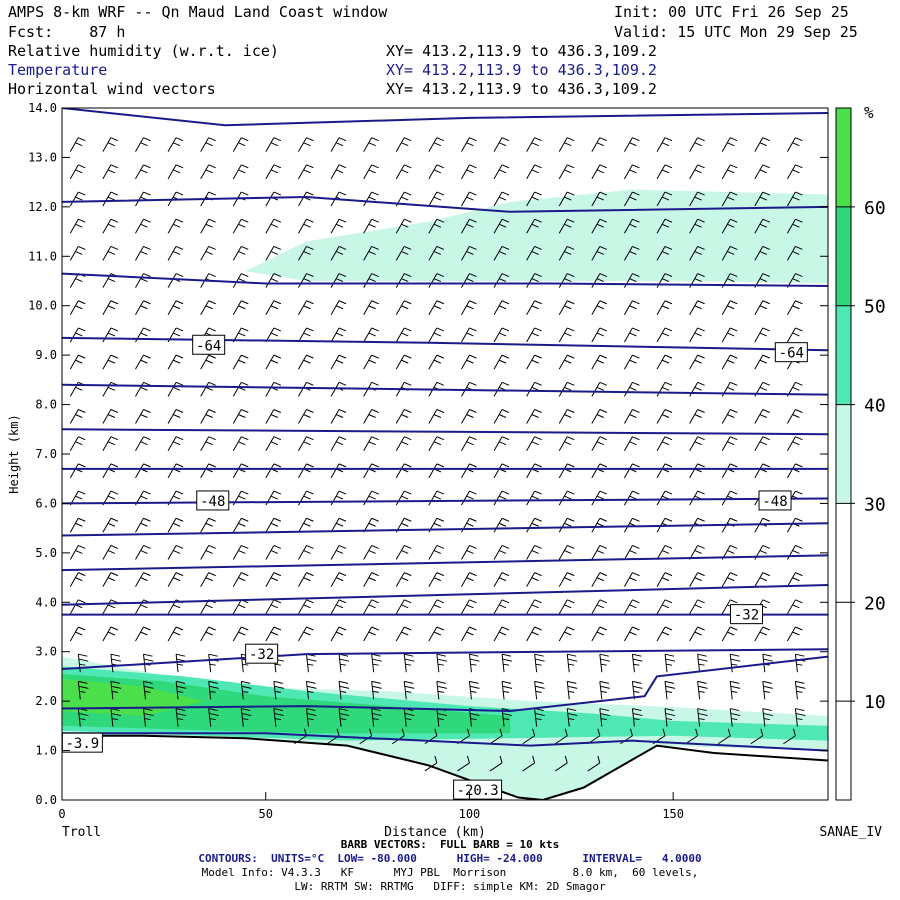  What do you see at coordinates (775, 500) in the screenshot?
I see `contour-label-3: -48` at bounding box center [775, 500].